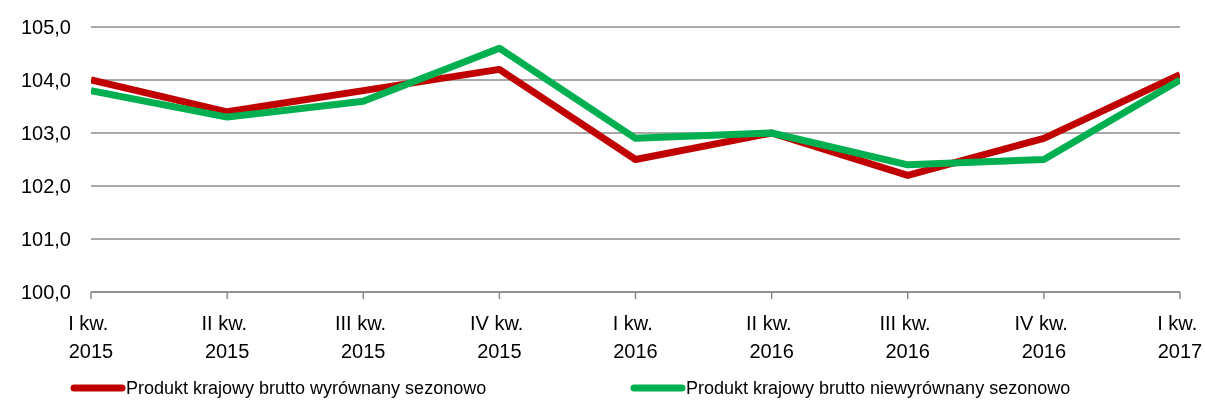 The image size is (1205, 401). Describe the element at coordinates (45, 80) in the screenshot. I see `y-tick-label: 104,0` at that location.